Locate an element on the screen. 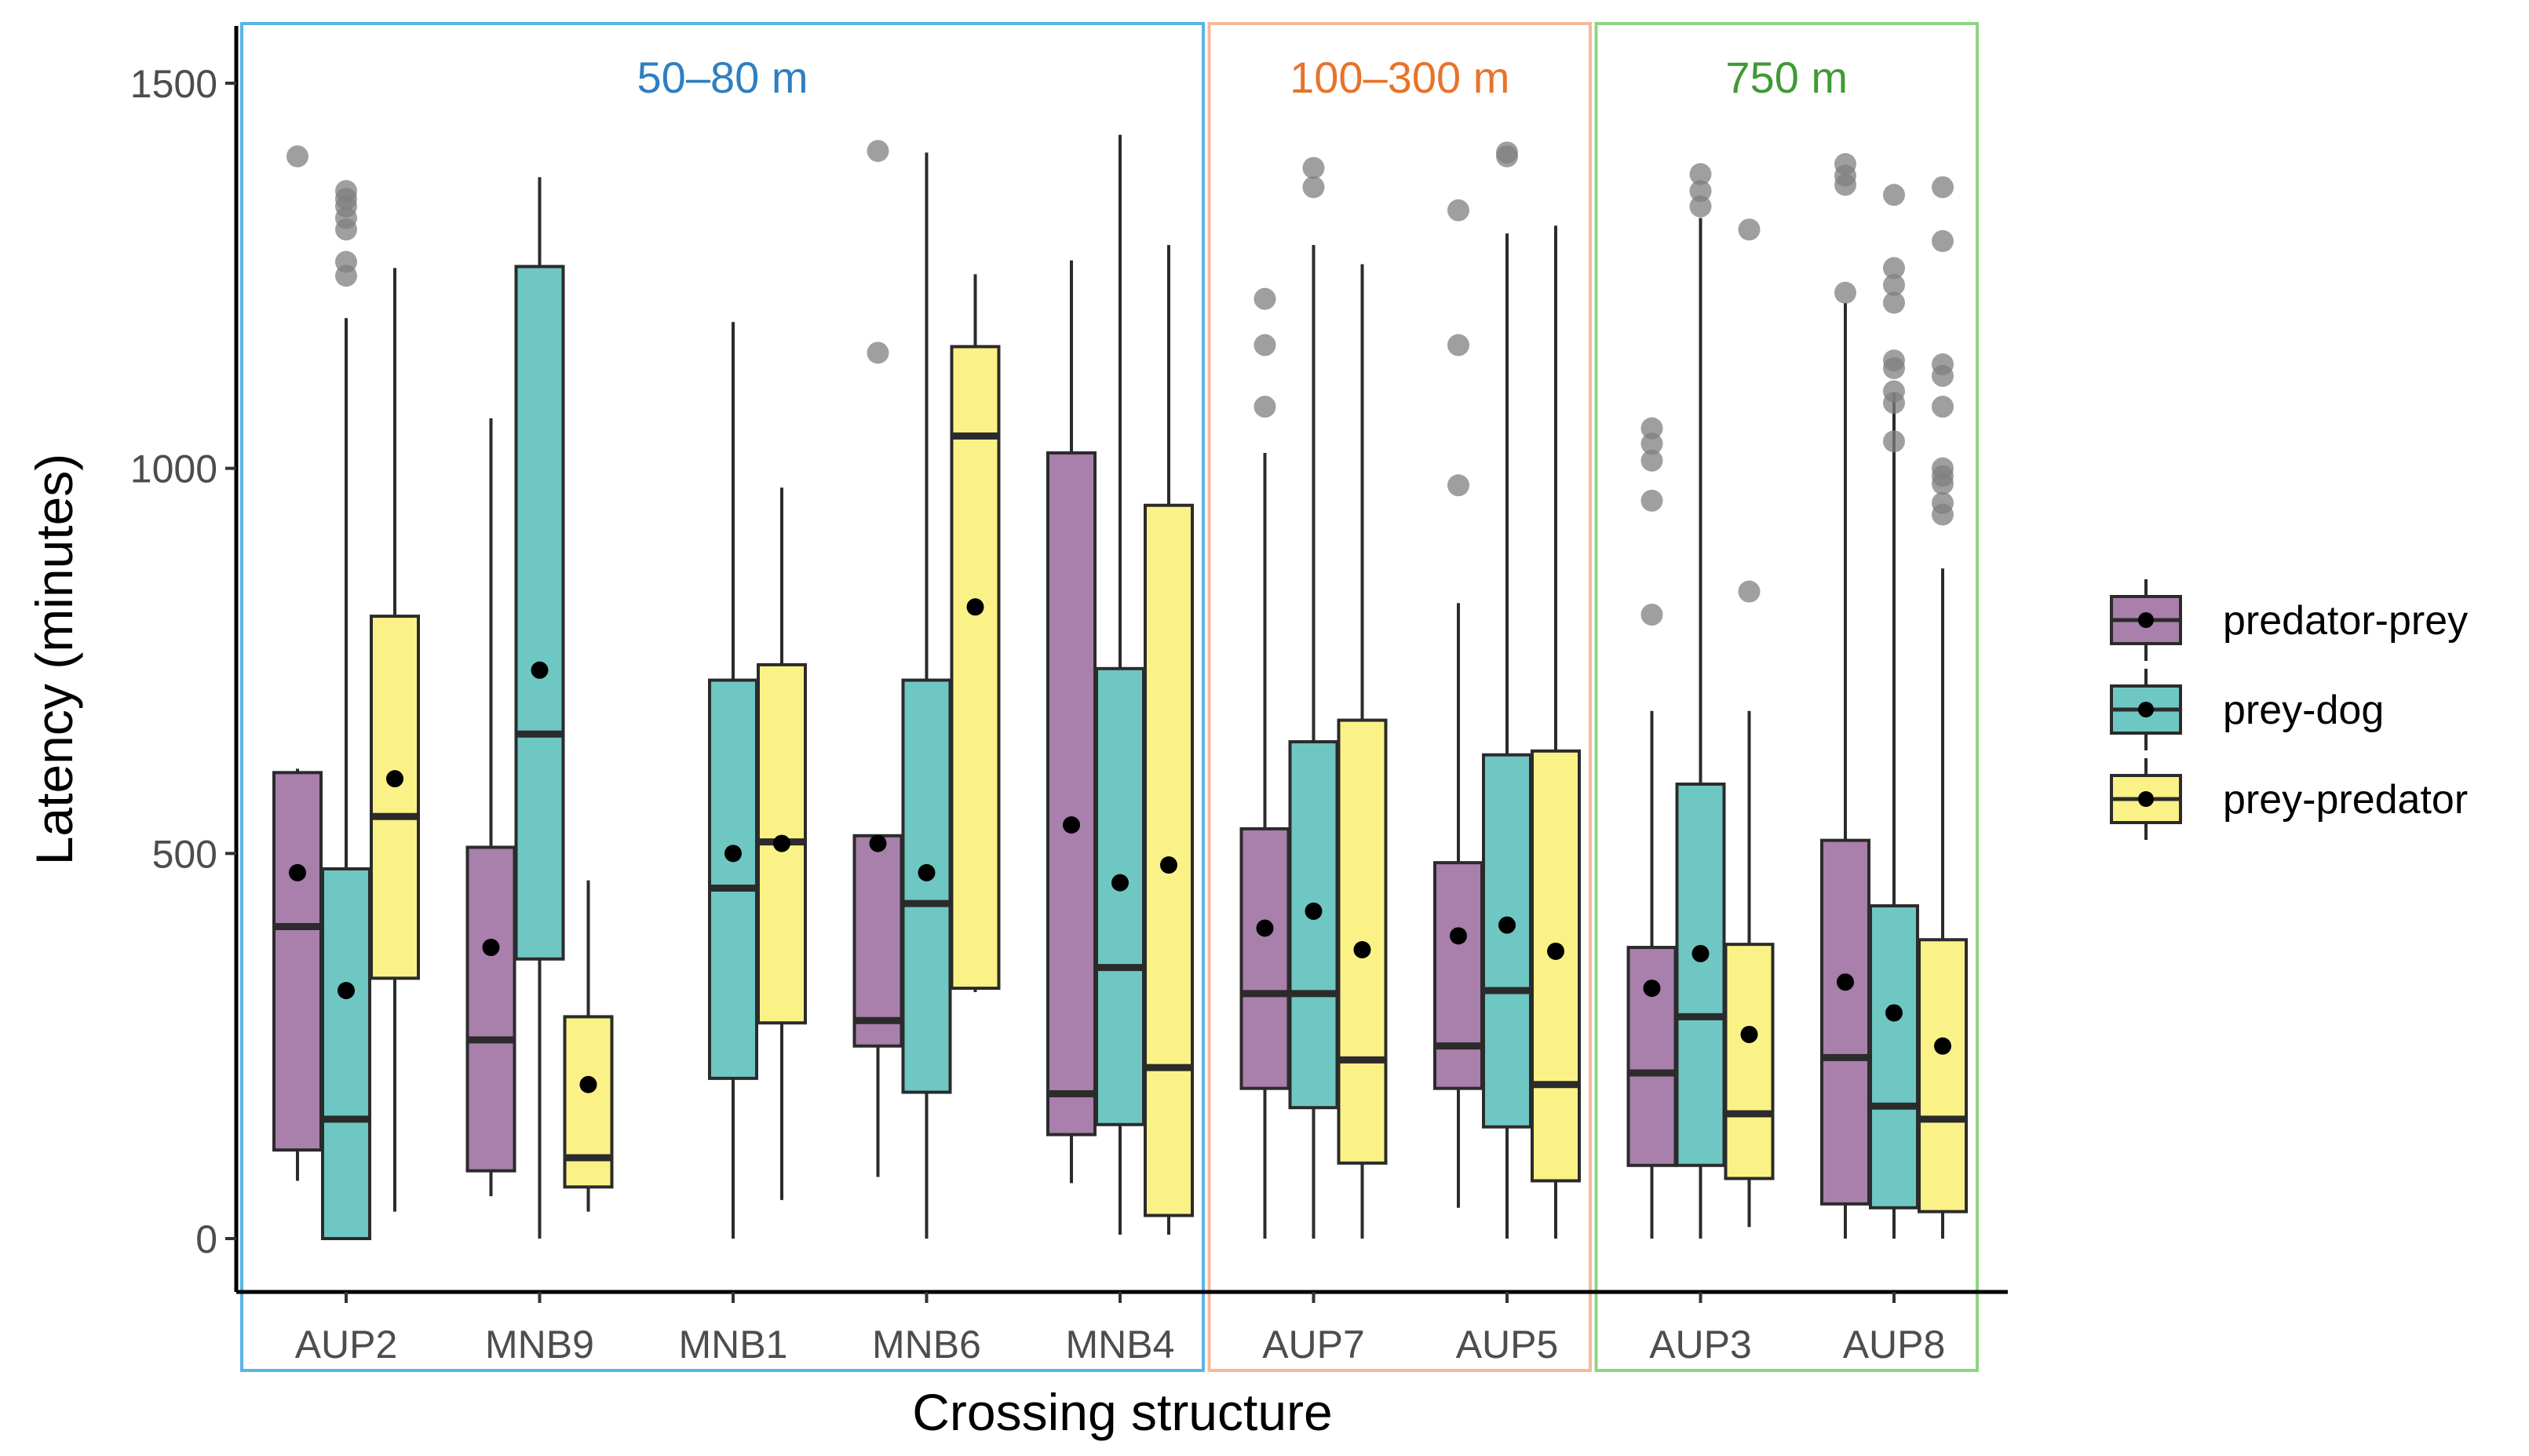 The height and width of the screenshot is (1456, 2529). x-tick-label: AUP2 is located at coordinates (346, 1345).